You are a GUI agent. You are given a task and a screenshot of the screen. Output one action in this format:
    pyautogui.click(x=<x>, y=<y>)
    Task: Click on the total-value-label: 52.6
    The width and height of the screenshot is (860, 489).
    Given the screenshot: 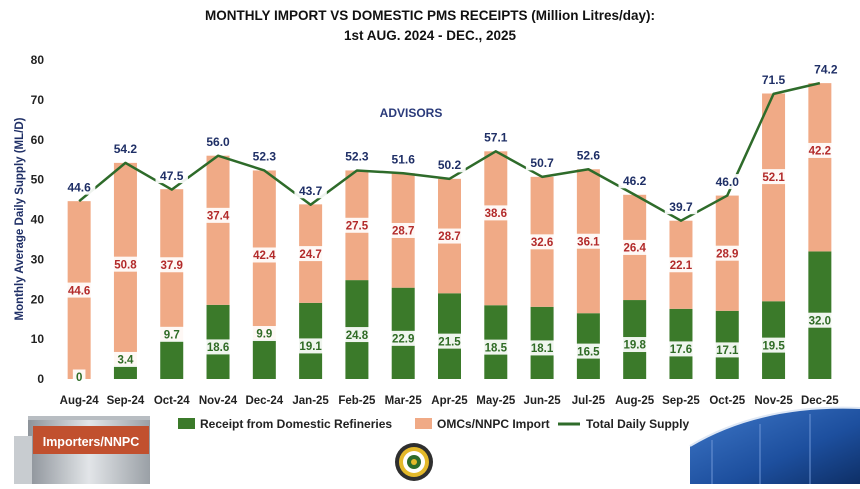 What is the action you would take?
    pyautogui.click(x=589, y=155)
    